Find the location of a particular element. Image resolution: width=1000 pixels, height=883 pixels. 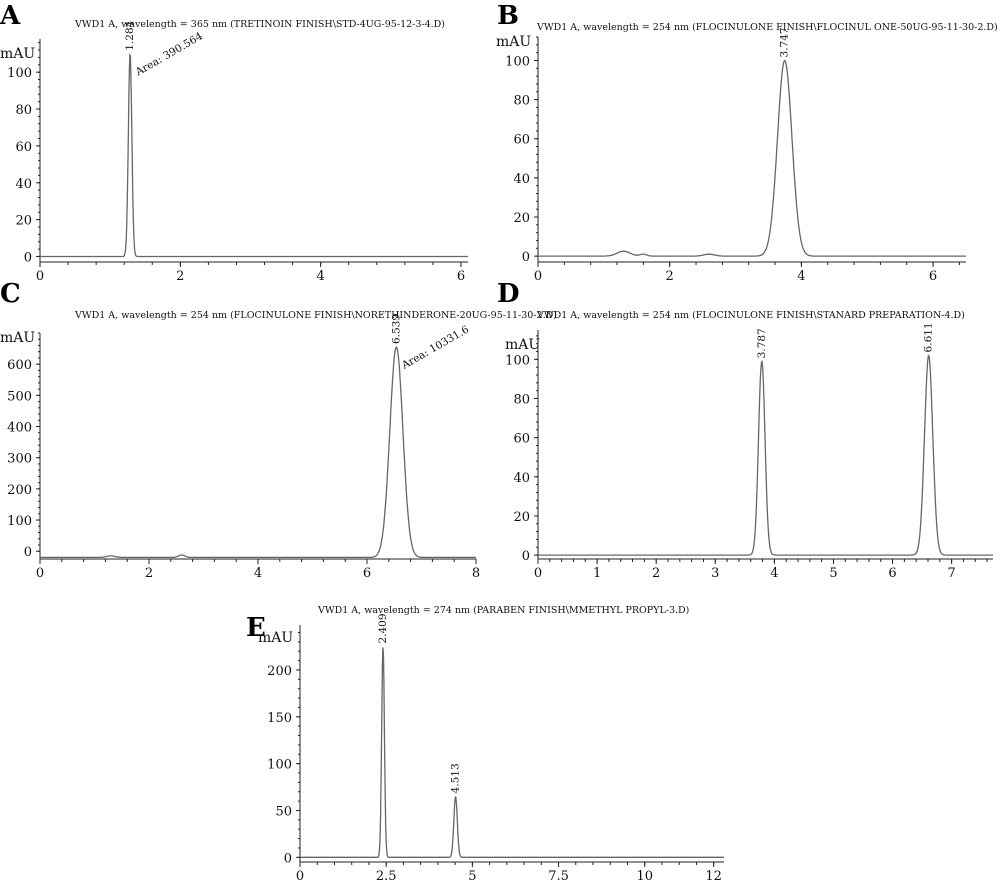

panel-b-trace is located at coordinates (752, 158).